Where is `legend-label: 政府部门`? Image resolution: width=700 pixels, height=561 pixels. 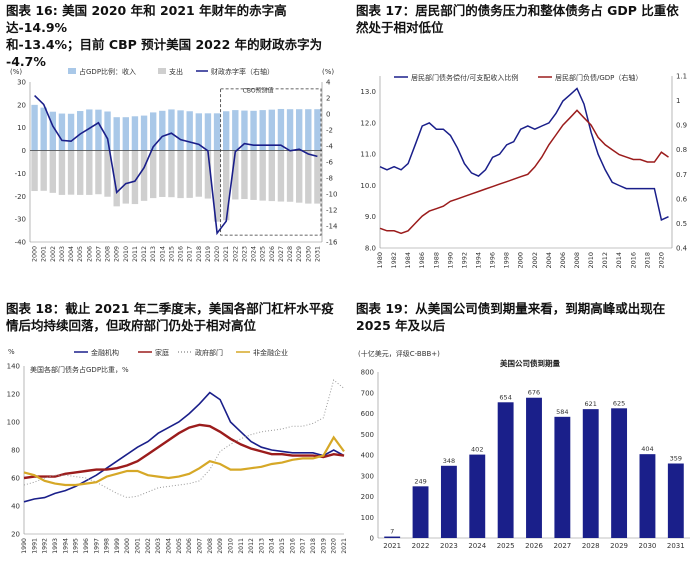
legend-label: 政府部门 is located at coordinates (209, 352).